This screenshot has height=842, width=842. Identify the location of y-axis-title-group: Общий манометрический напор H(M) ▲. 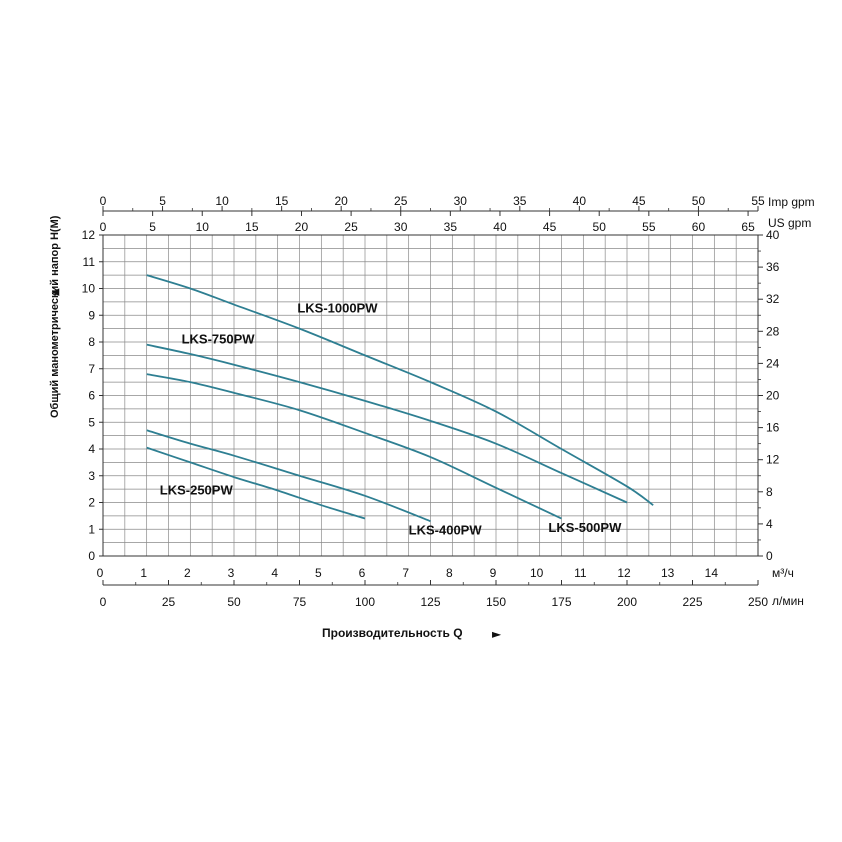
(55, 316).